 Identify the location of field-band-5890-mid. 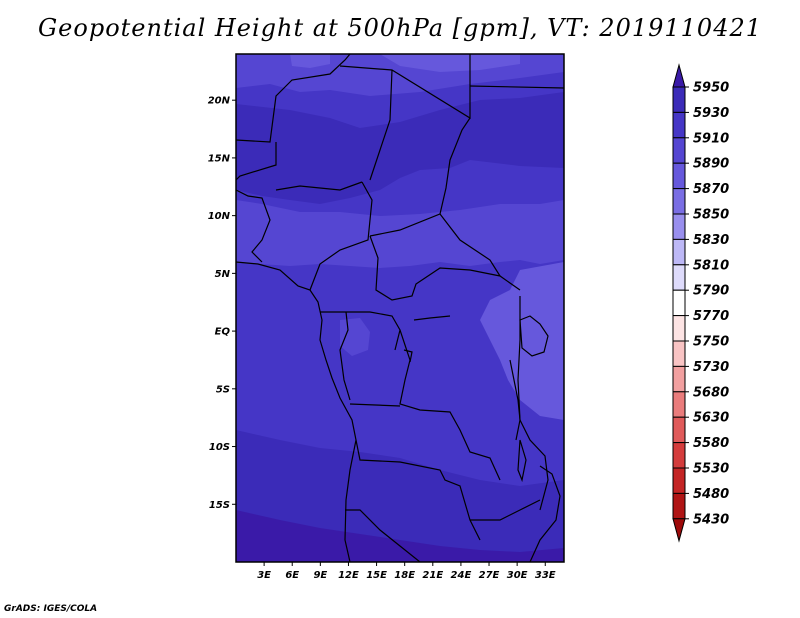
(400, 234).